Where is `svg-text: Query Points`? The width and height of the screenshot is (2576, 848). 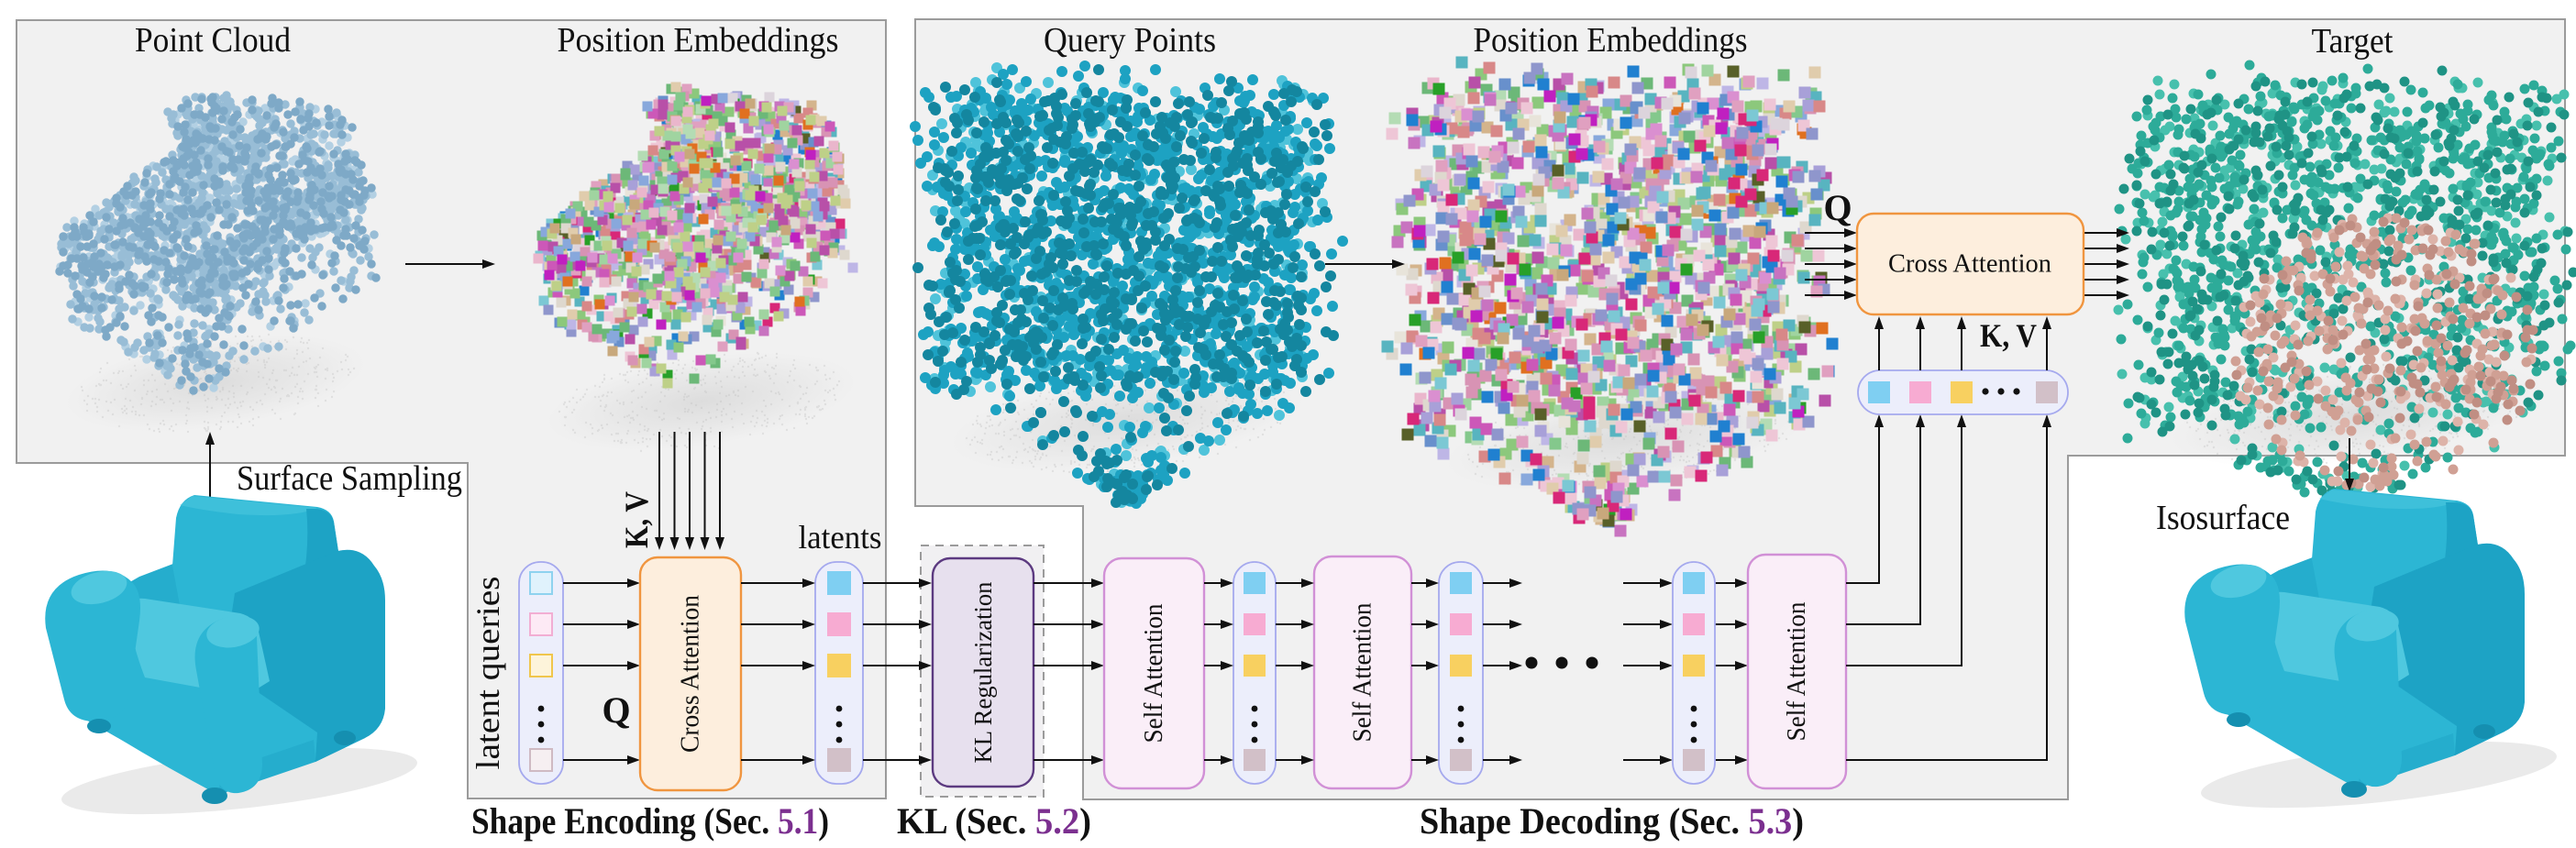 svg-text: Query Points is located at coordinates (1130, 41).